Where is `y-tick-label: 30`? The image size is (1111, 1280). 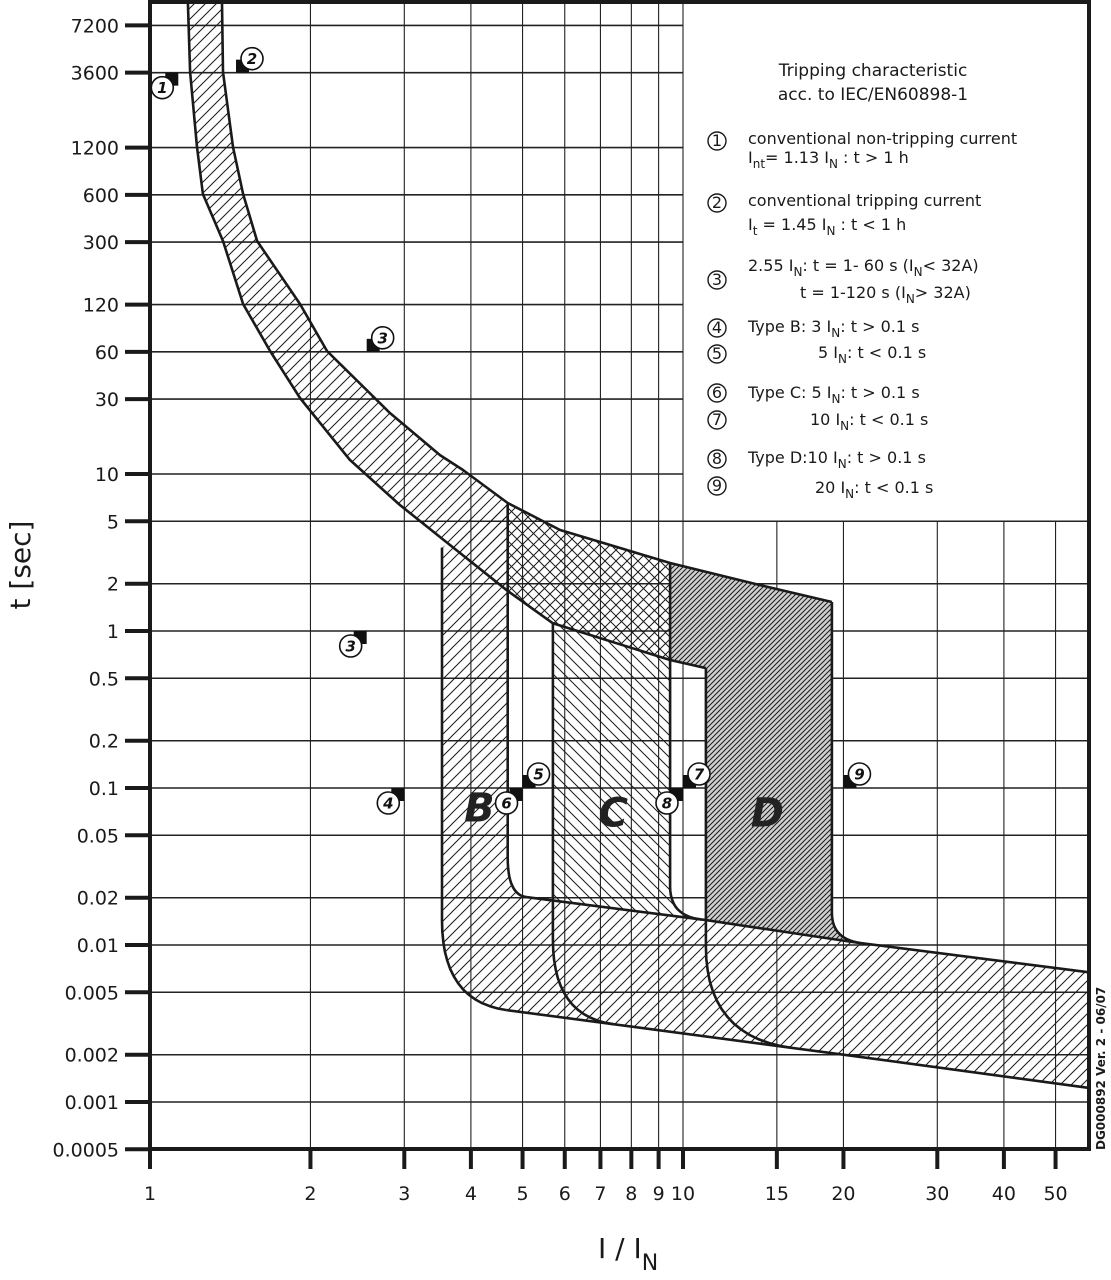
y-tick-label: 30 is located at coordinates (107, 400).